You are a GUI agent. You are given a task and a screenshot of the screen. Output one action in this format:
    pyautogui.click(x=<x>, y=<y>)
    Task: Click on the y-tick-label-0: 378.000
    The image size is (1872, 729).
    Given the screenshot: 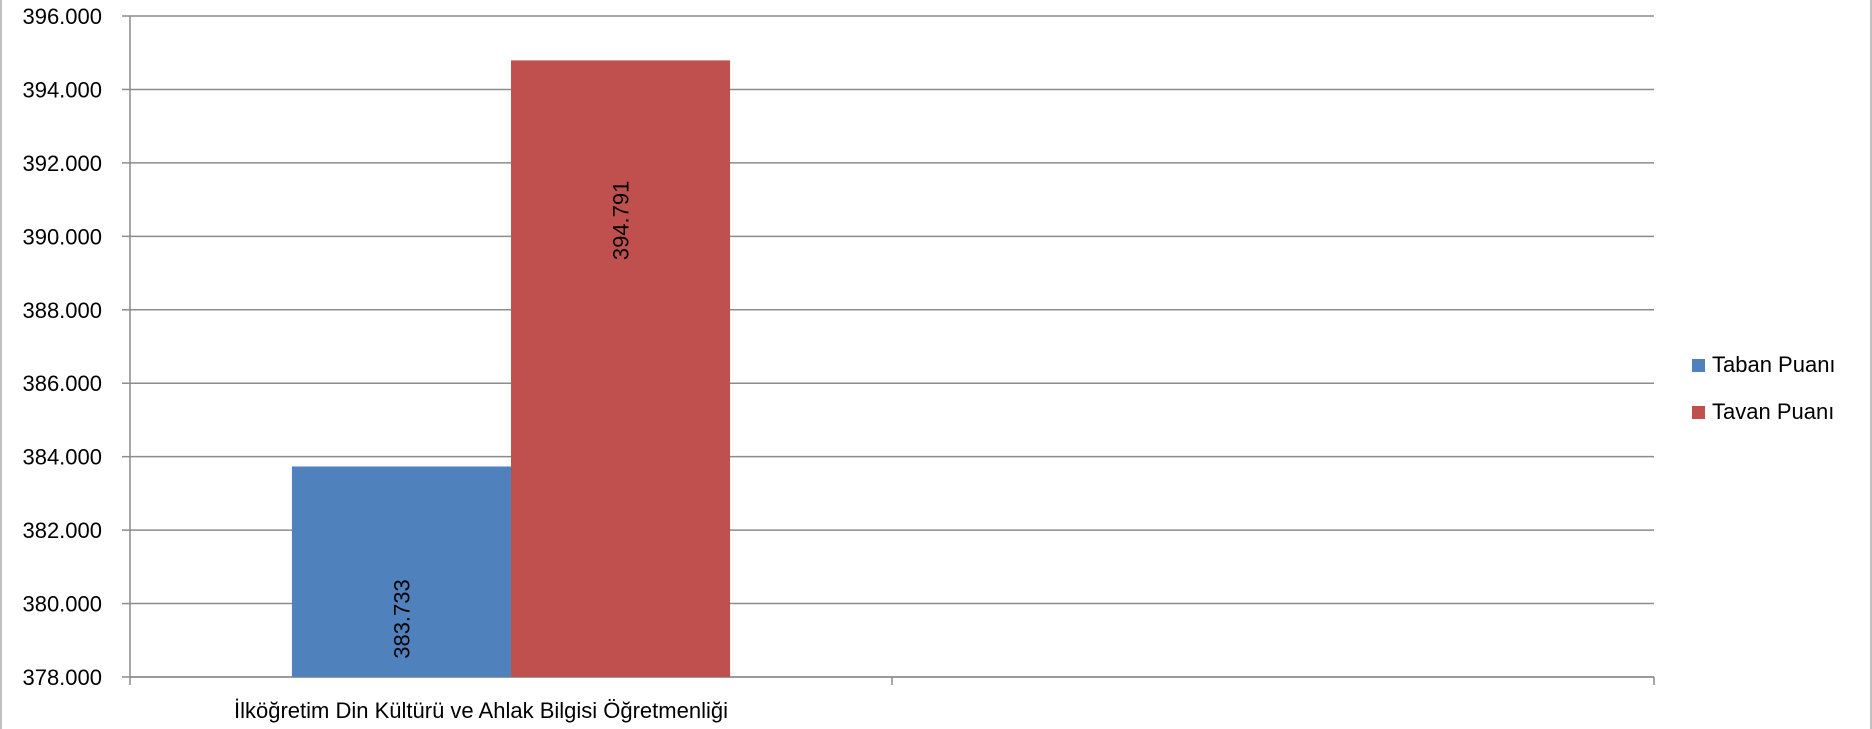 What is the action you would take?
    pyautogui.click(x=62, y=677)
    